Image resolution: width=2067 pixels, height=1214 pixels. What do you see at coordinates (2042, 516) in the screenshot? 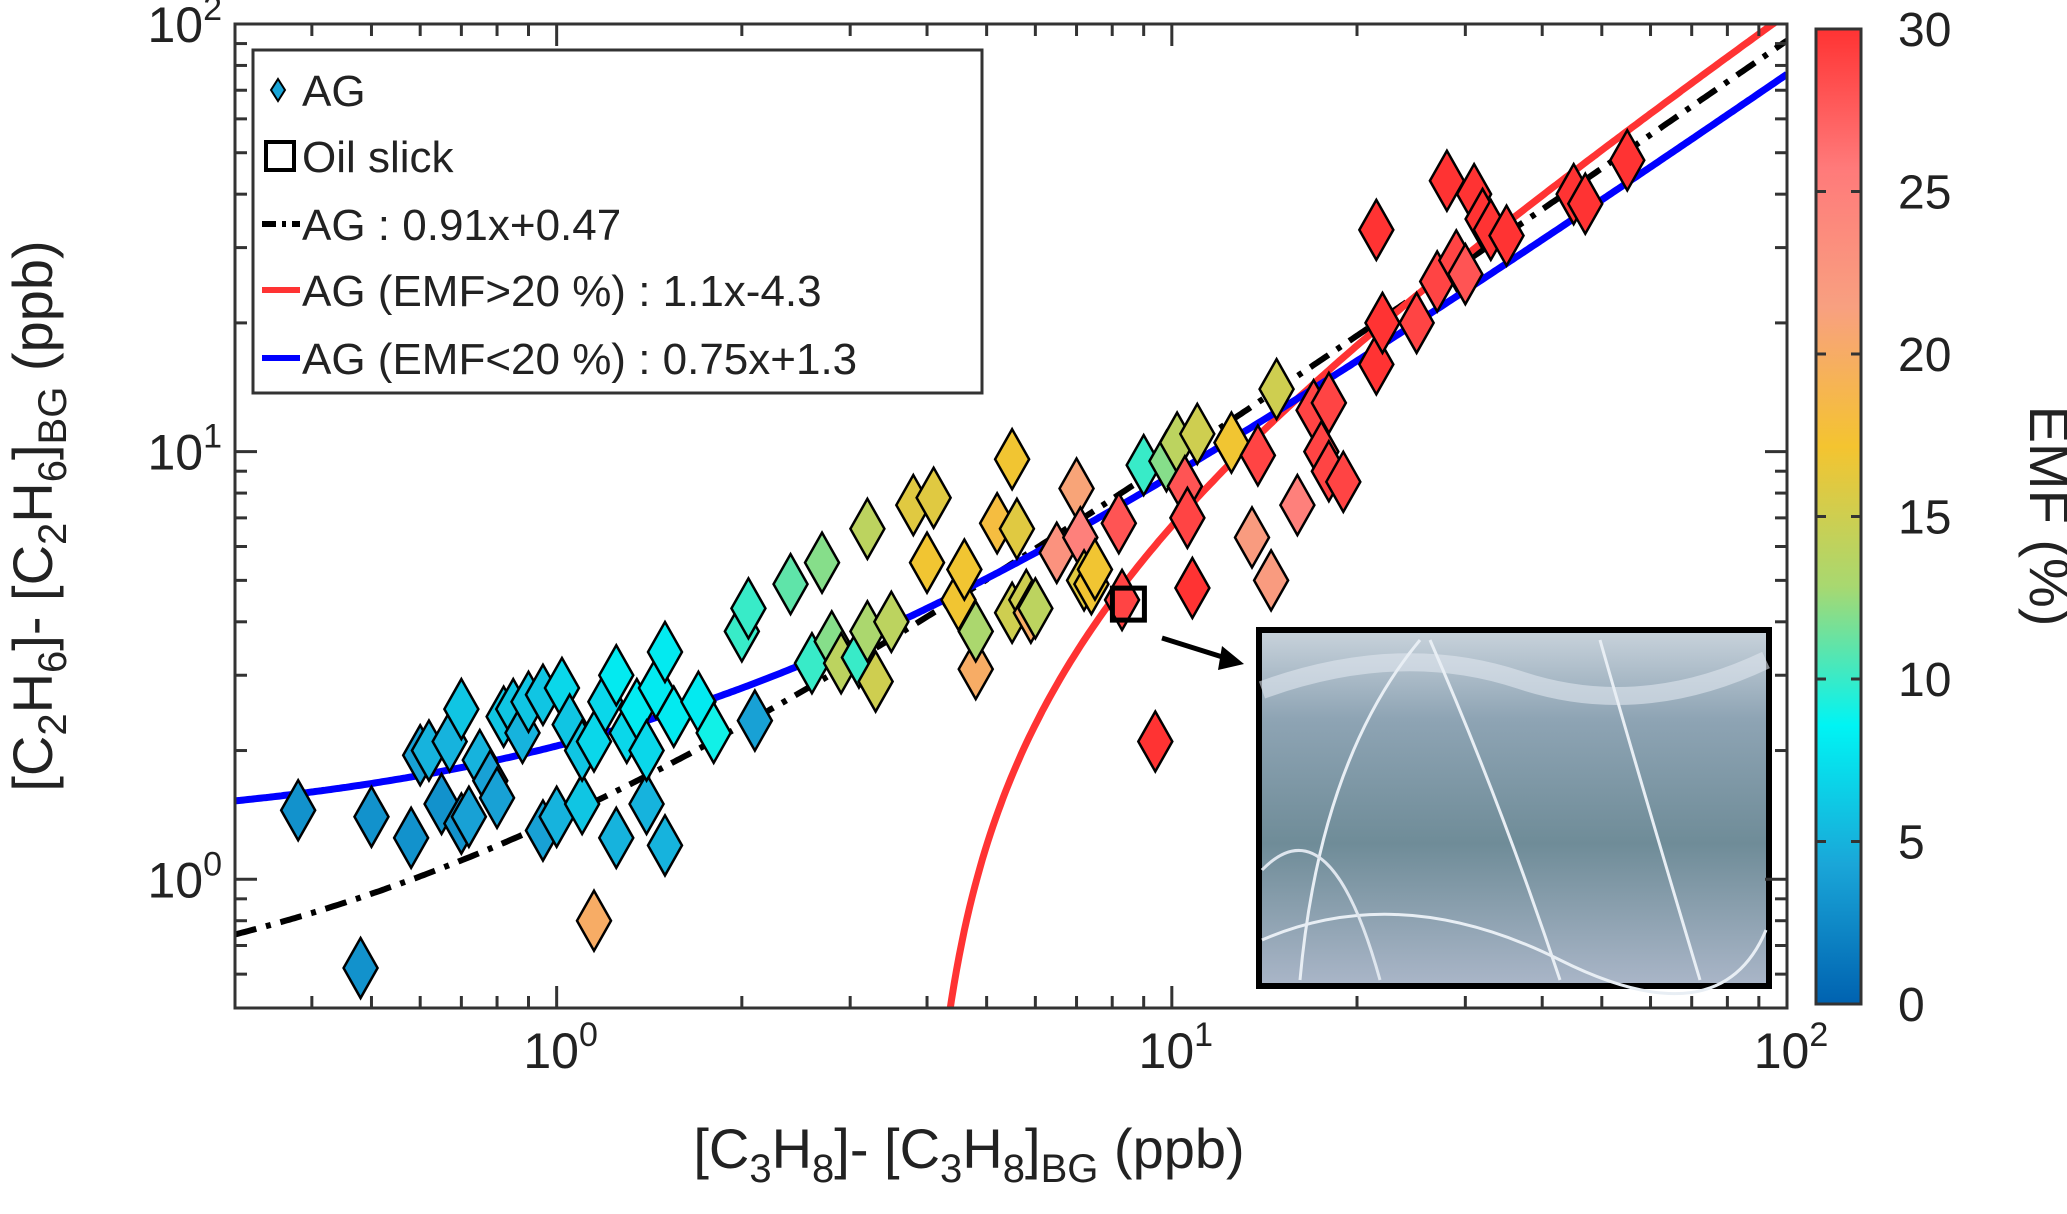
I see `colorbar-label: EMF (%)` at bounding box center [2042, 516].